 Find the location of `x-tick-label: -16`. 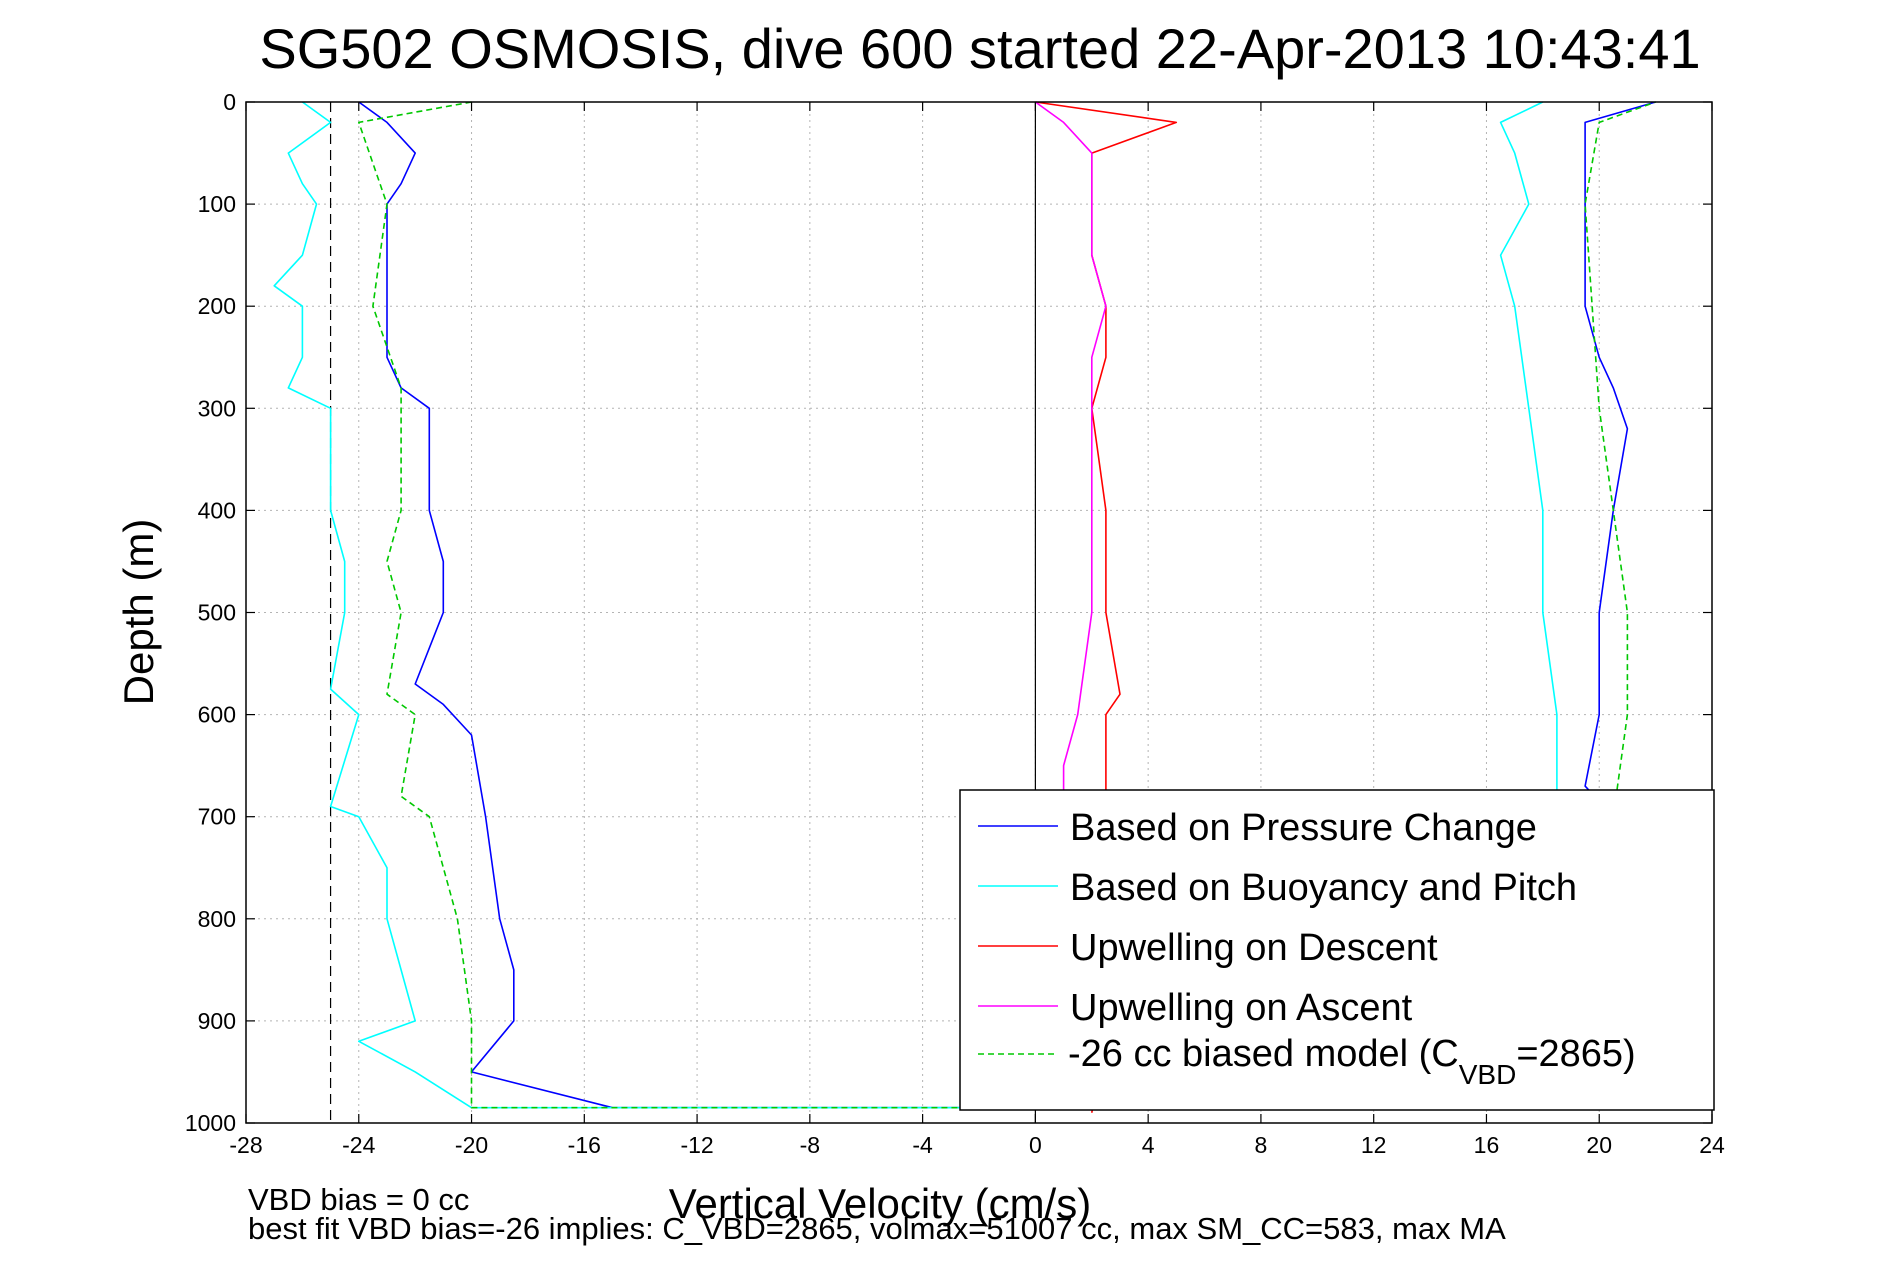

x-tick-label: -16 is located at coordinates (584, 1145).